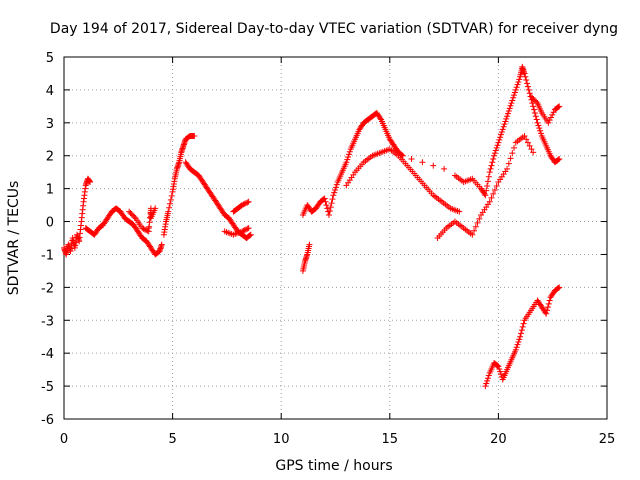 This screenshot has height=480, width=640. I want to click on y-tick-label: -2, so click(47, 288).